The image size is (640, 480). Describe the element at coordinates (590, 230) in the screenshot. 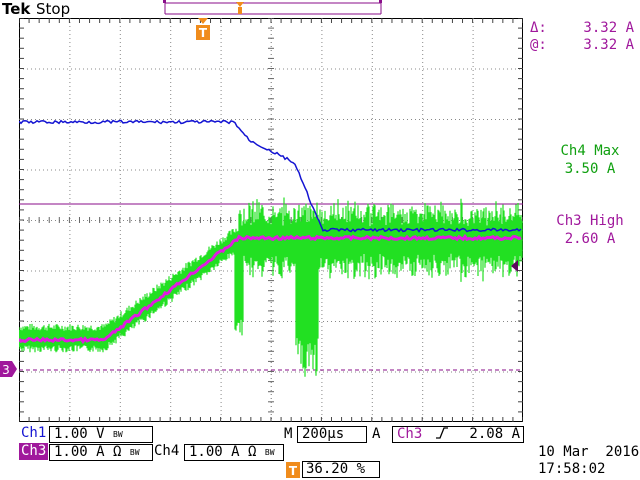

I see `ch3-high-measurement: Ch3 High 2.60 A` at that location.